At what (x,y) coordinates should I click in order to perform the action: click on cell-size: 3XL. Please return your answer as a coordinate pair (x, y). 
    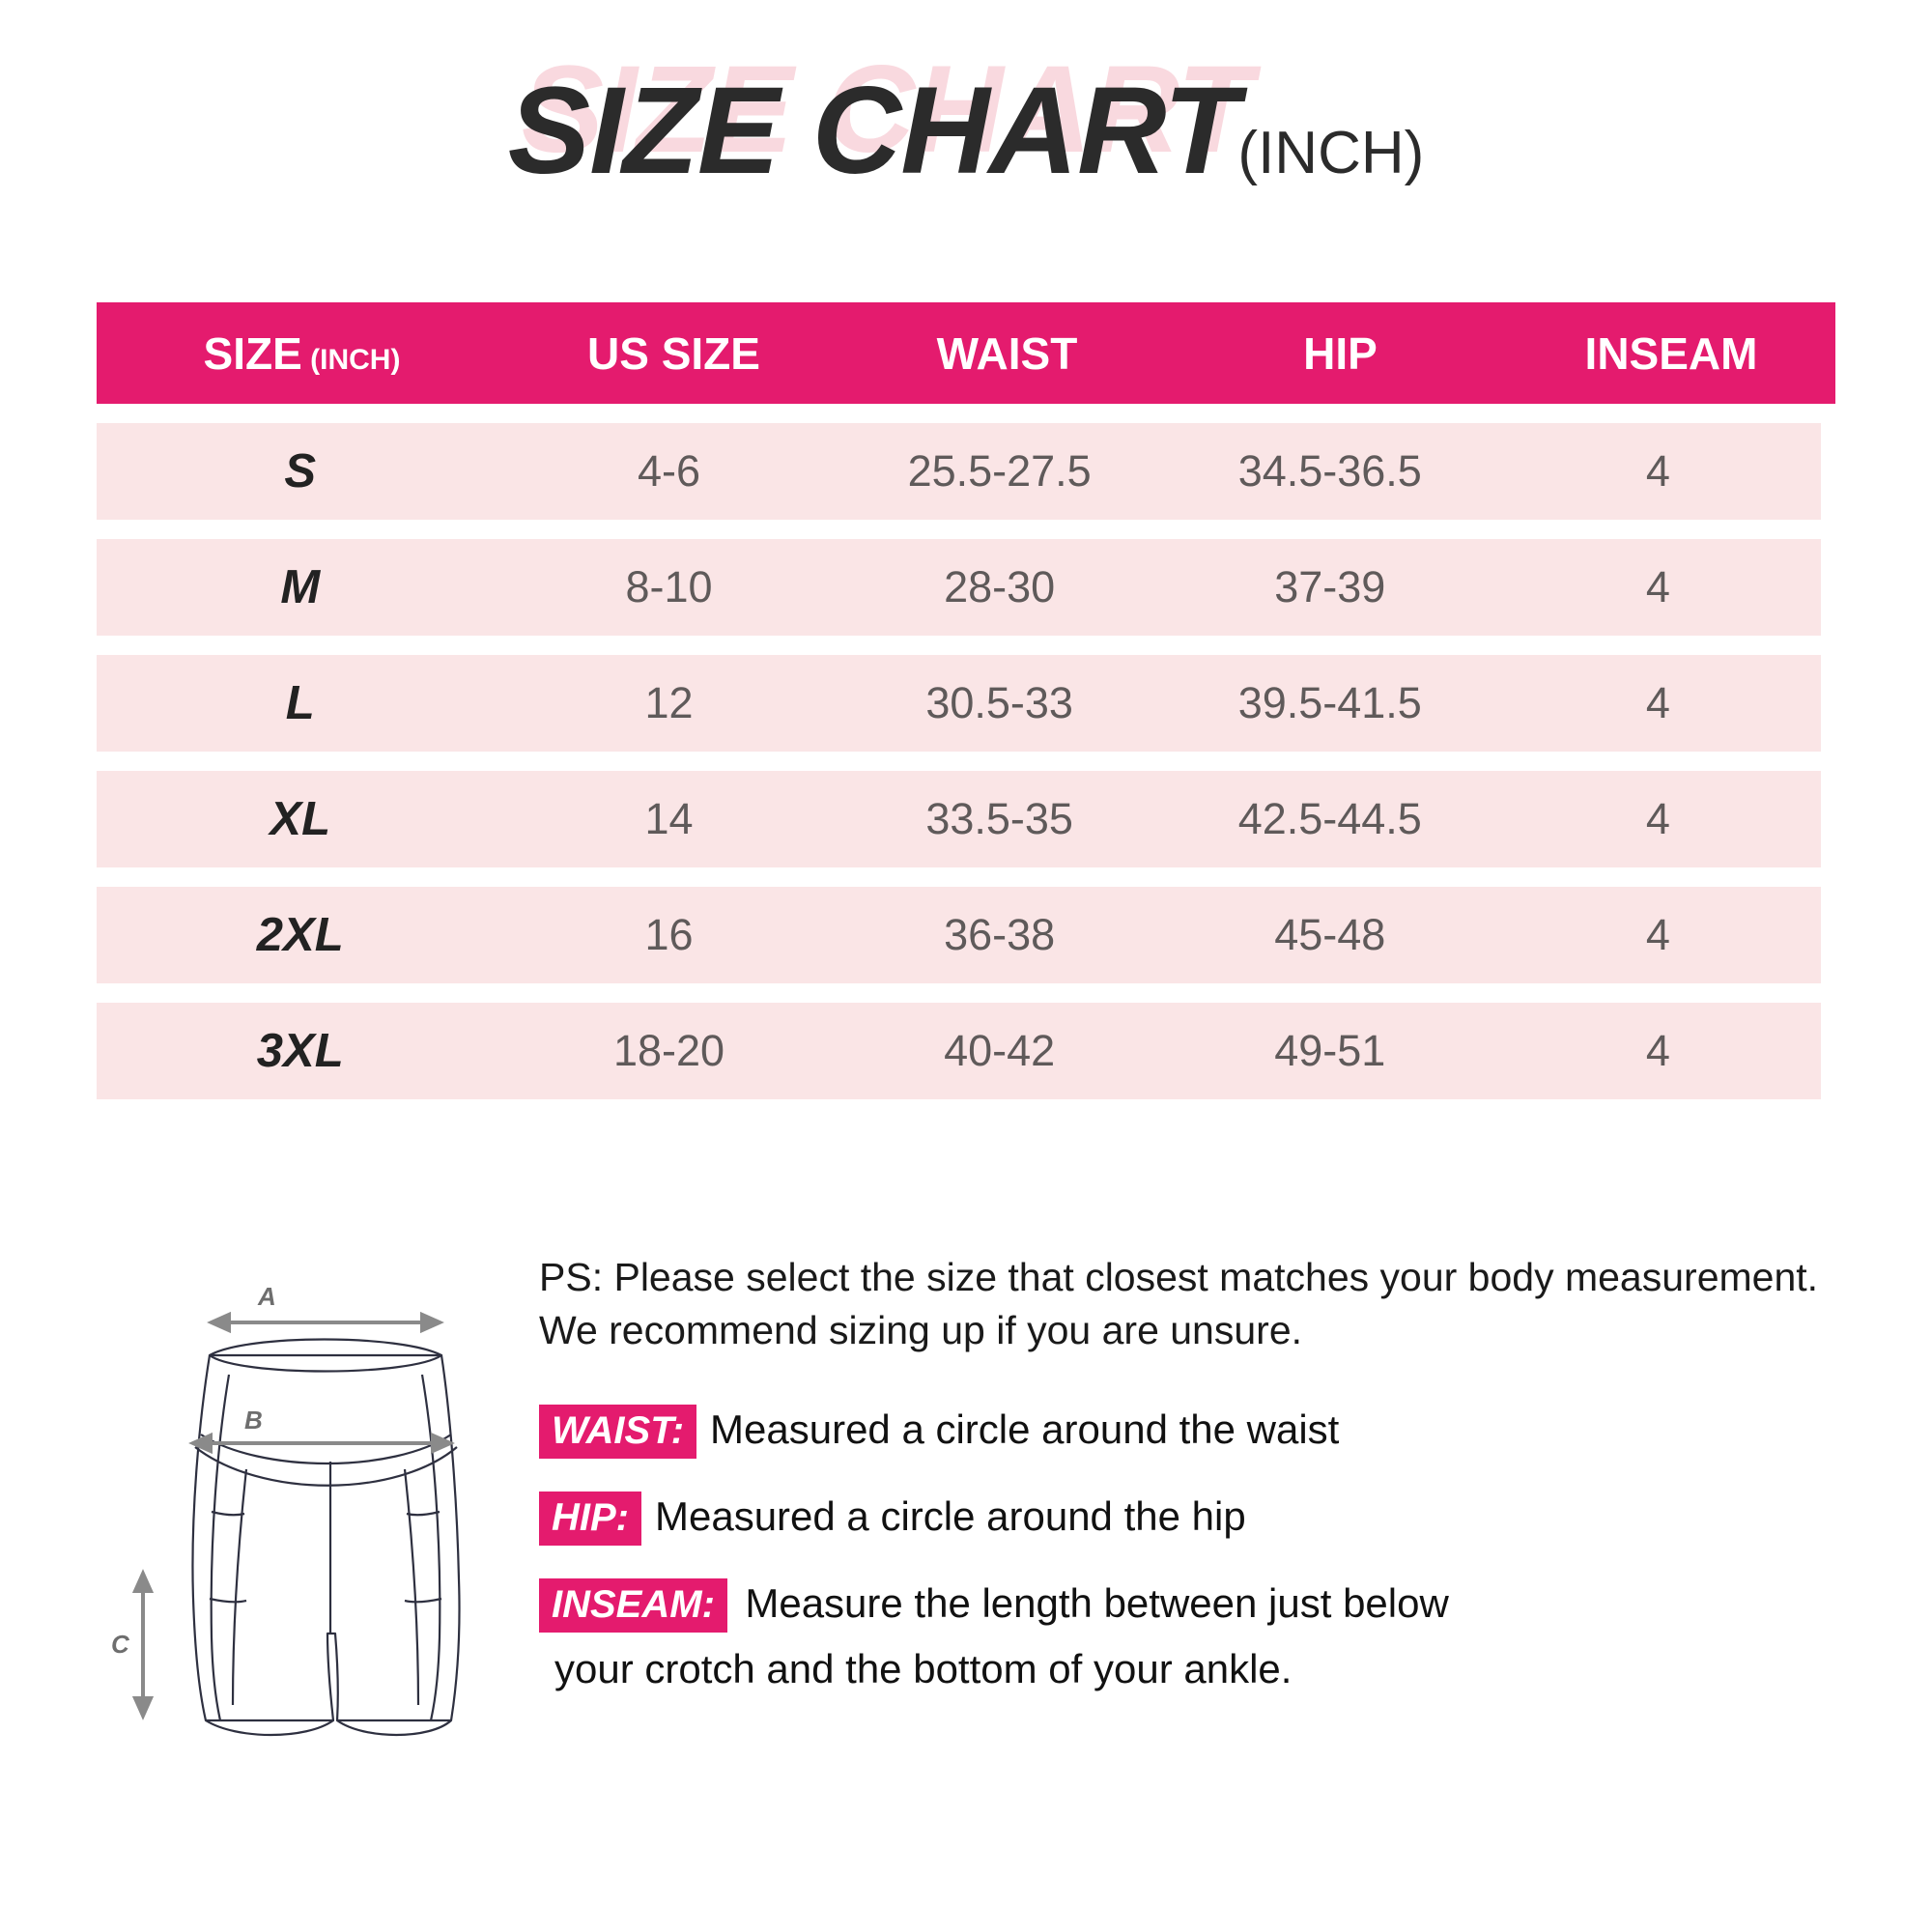
    Looking at the image, I should click on (300, 1051).